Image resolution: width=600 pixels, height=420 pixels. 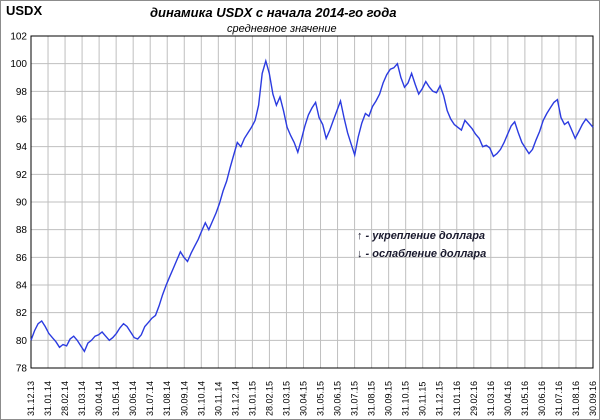 I want to click on x-tick-label: 30.06.14, so click(x=133, y=398).